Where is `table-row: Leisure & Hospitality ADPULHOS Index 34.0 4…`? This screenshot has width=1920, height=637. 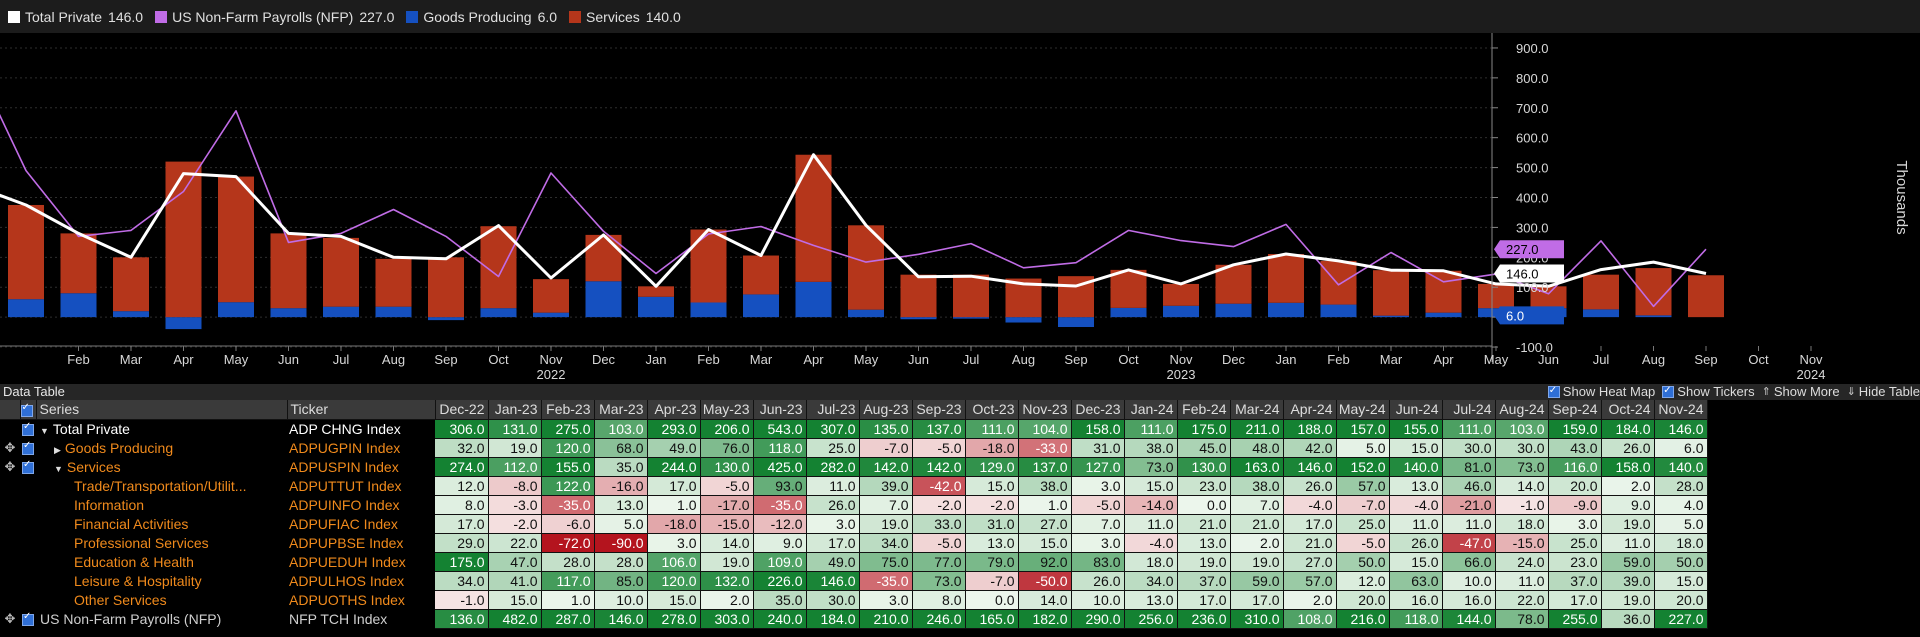 table-row: Leisure & Hospitality ADPULHOS Index 34.0 4… is located at coordinates (854, 581).